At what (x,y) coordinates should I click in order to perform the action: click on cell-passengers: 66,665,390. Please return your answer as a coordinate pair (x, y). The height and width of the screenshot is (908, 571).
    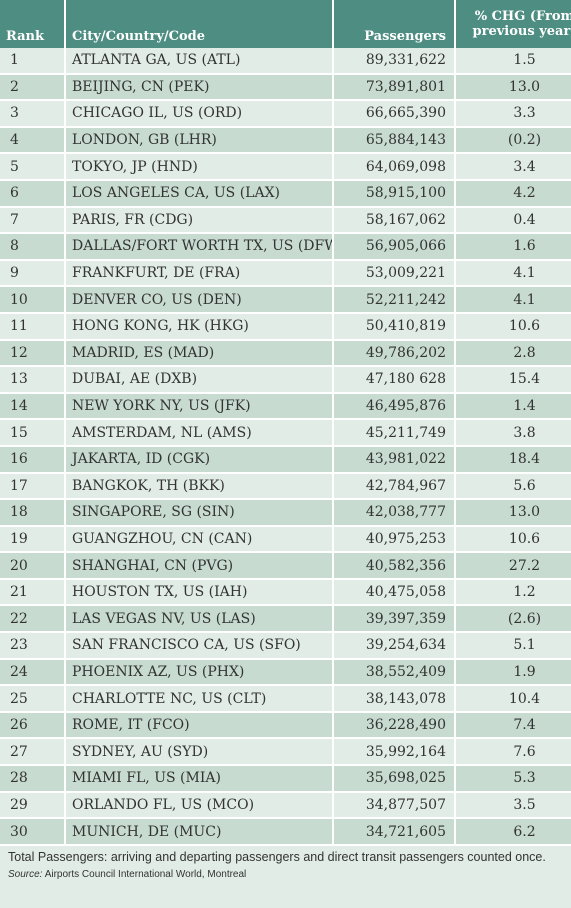
    Looking at the image, I should click on (394, 114).